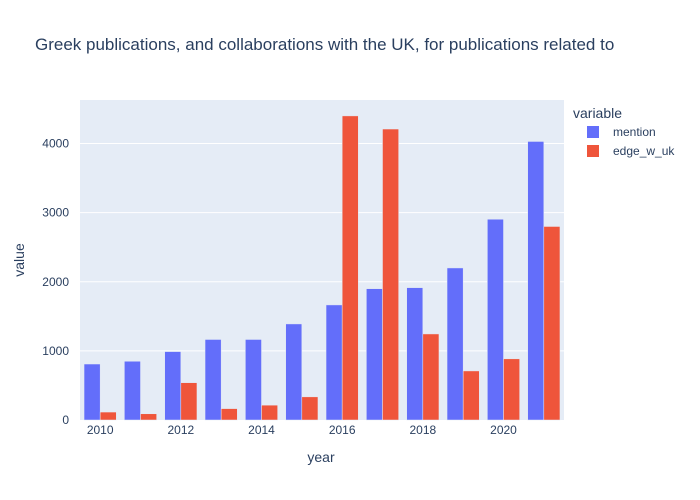 The width and height of the screenshot is (700, 500). Describe the element at coordinates (55, 351) in the screenshot. I see `y-tick-label: 1000` at that location.